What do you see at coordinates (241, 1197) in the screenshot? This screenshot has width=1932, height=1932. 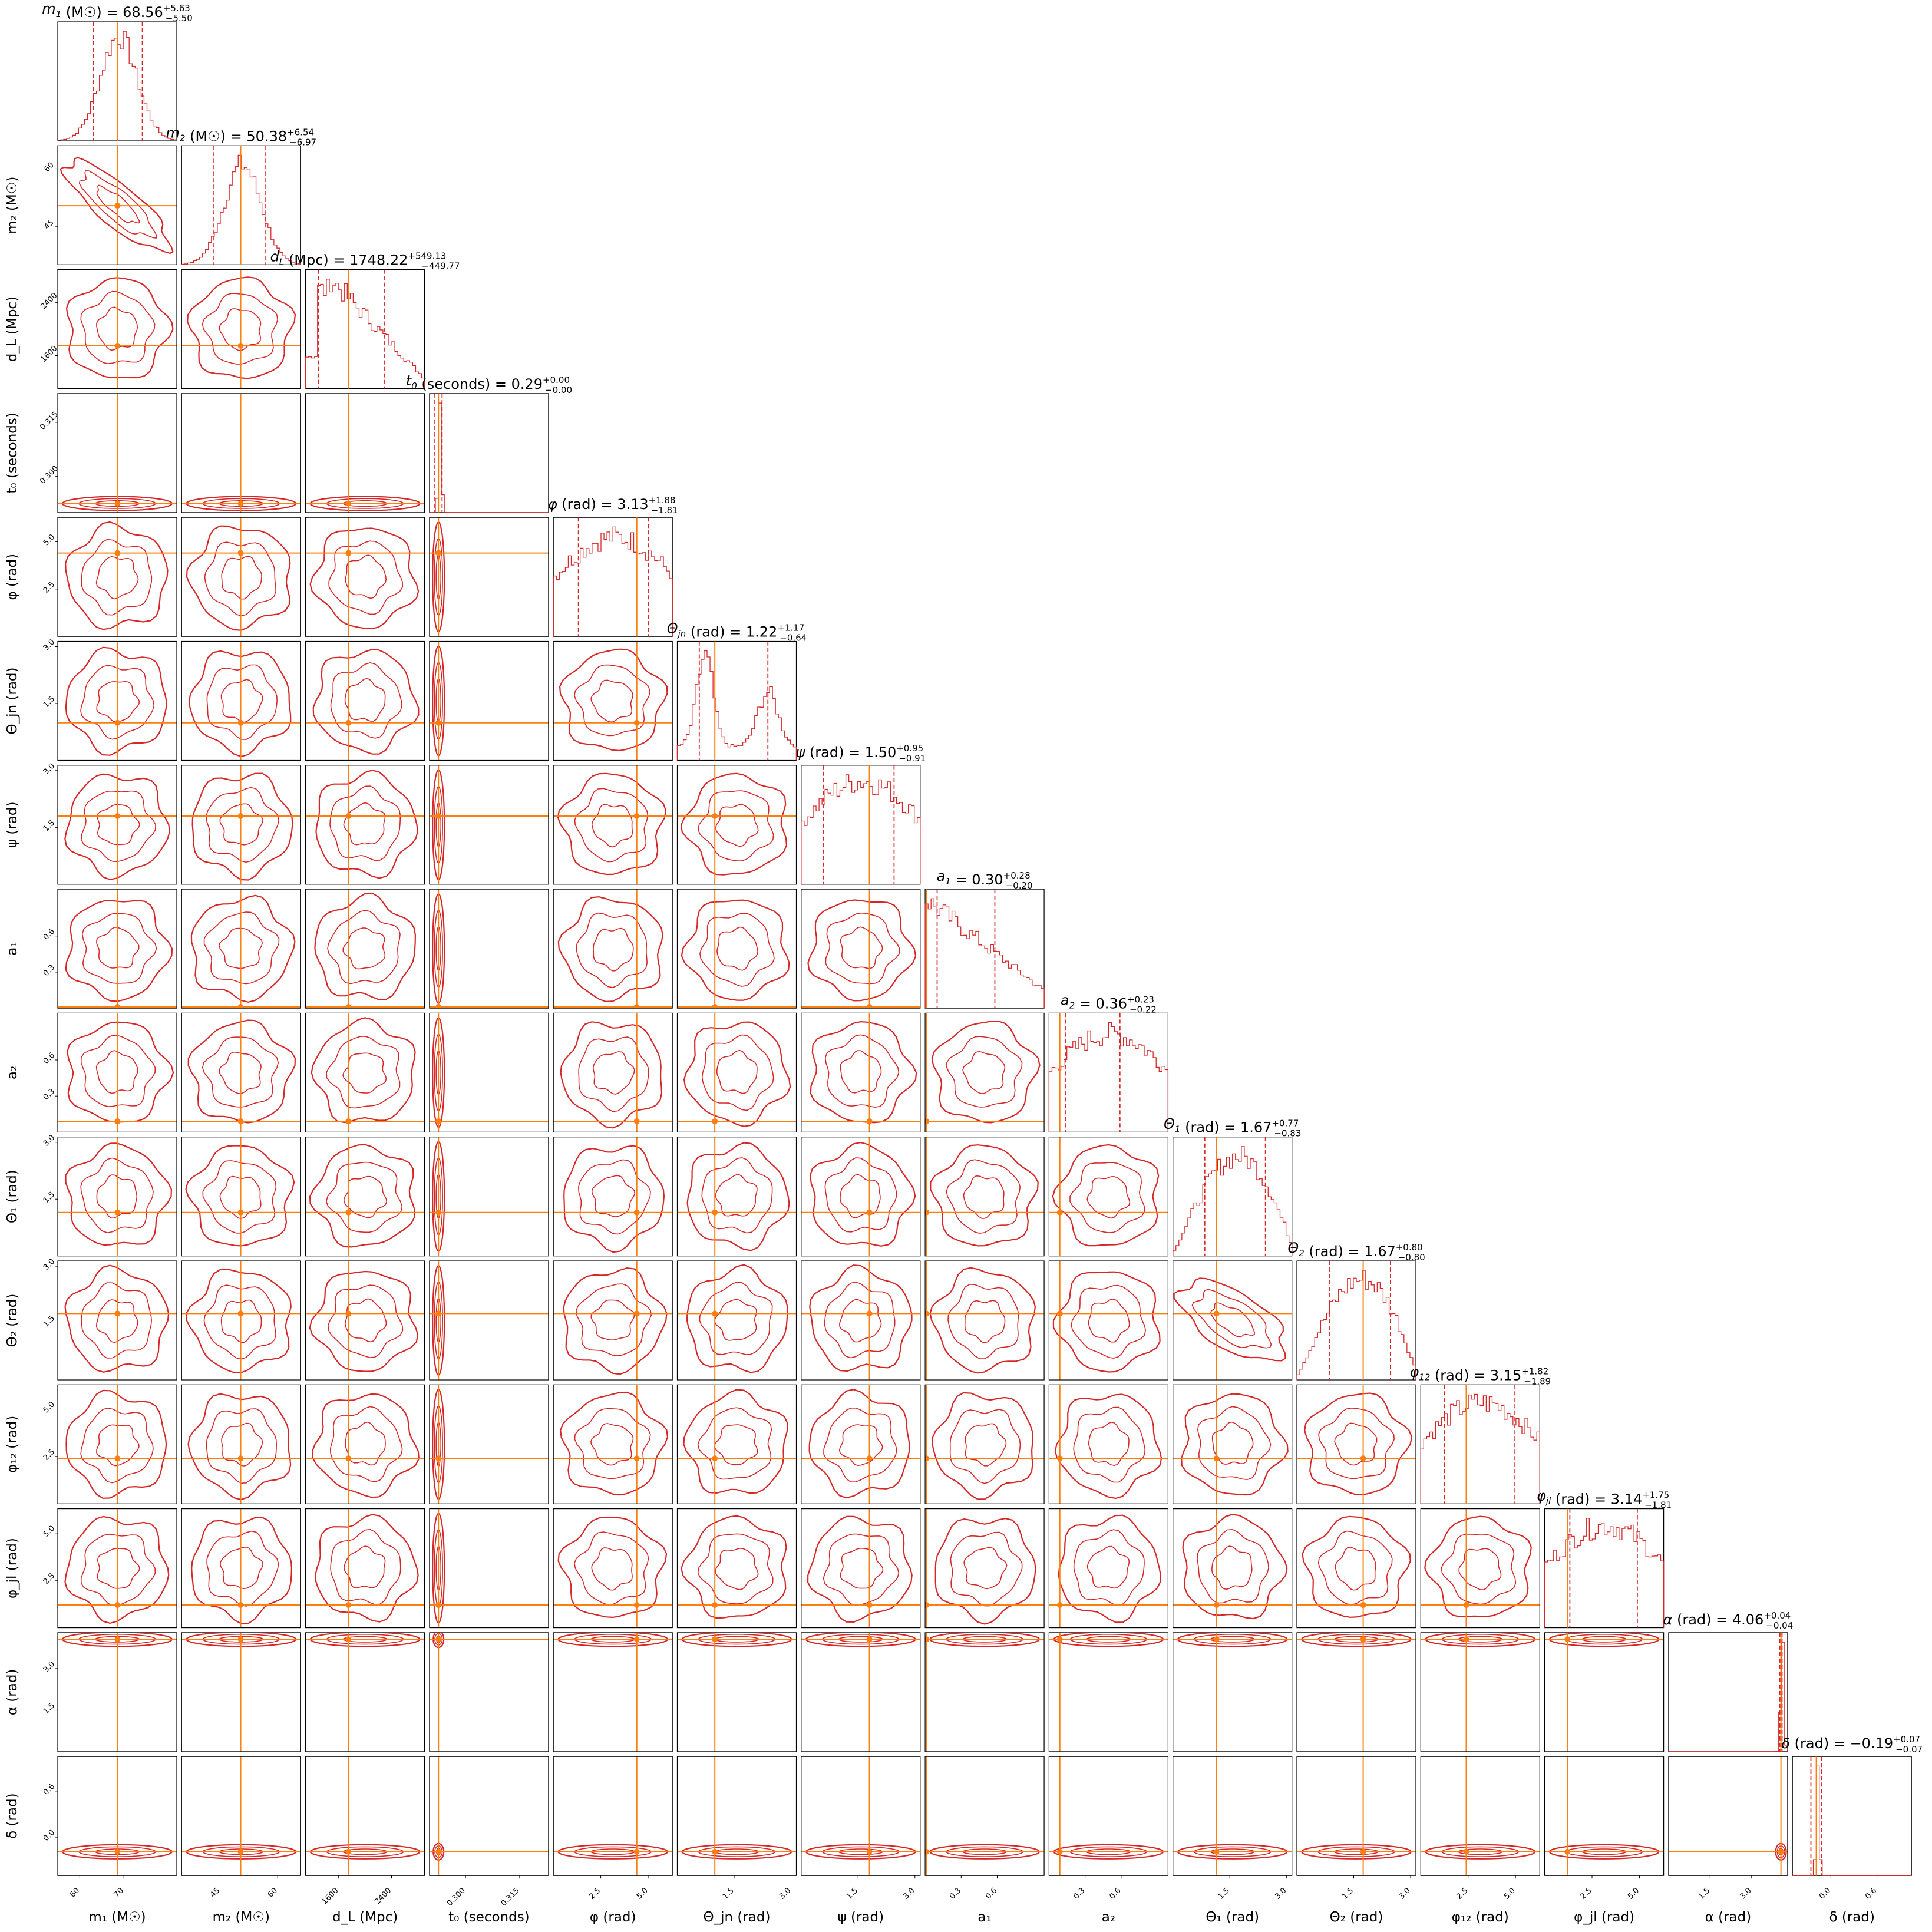 I see `pair-panel-m2-theta1` at bounding box center [241, 1197].